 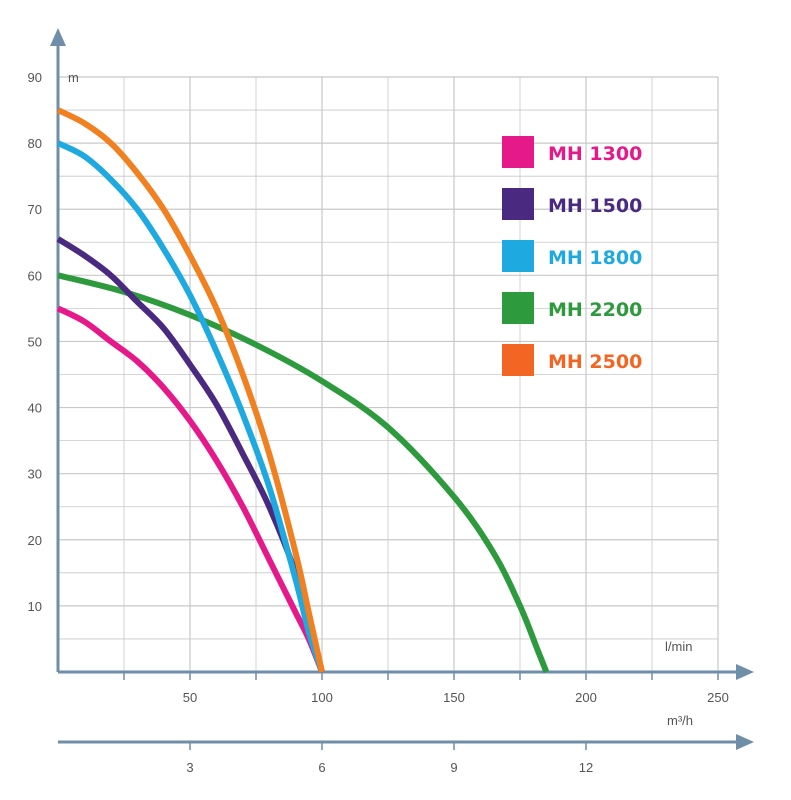 What do you see at coordinates (35, 209) in the screenshot?
I see `y-tick-label: 70` at bounding box center [35, 209].